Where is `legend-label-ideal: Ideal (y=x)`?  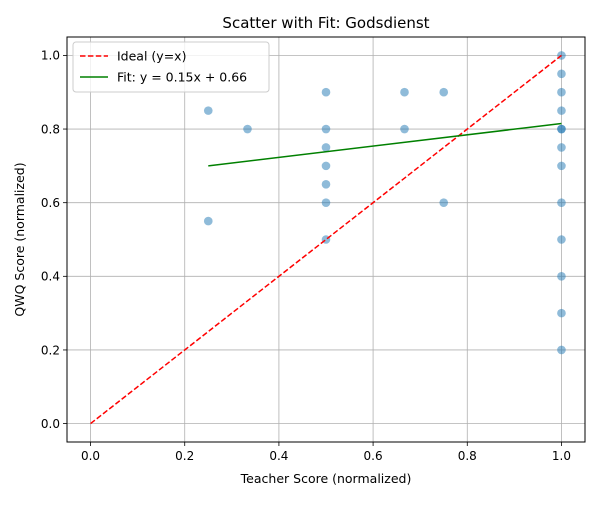 legend-label-ideal: Ideal (y=x) is located at coordinates (151, 56).